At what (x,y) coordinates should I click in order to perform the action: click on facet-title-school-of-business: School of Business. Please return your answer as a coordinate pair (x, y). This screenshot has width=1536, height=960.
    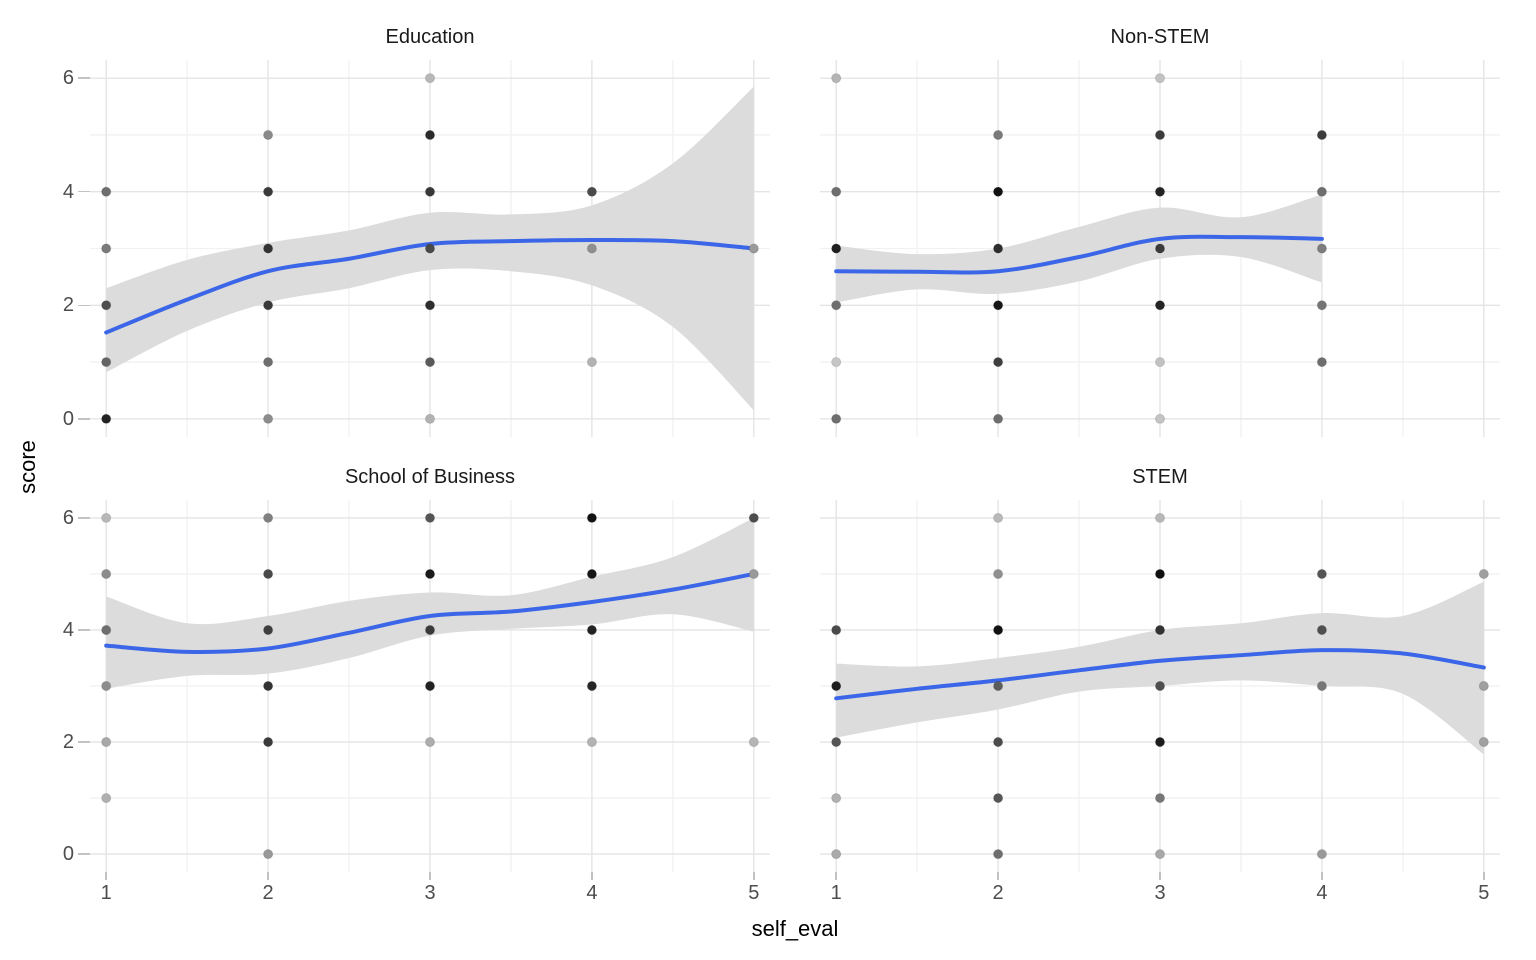
    Looking at the image, I should click on (430, 477).